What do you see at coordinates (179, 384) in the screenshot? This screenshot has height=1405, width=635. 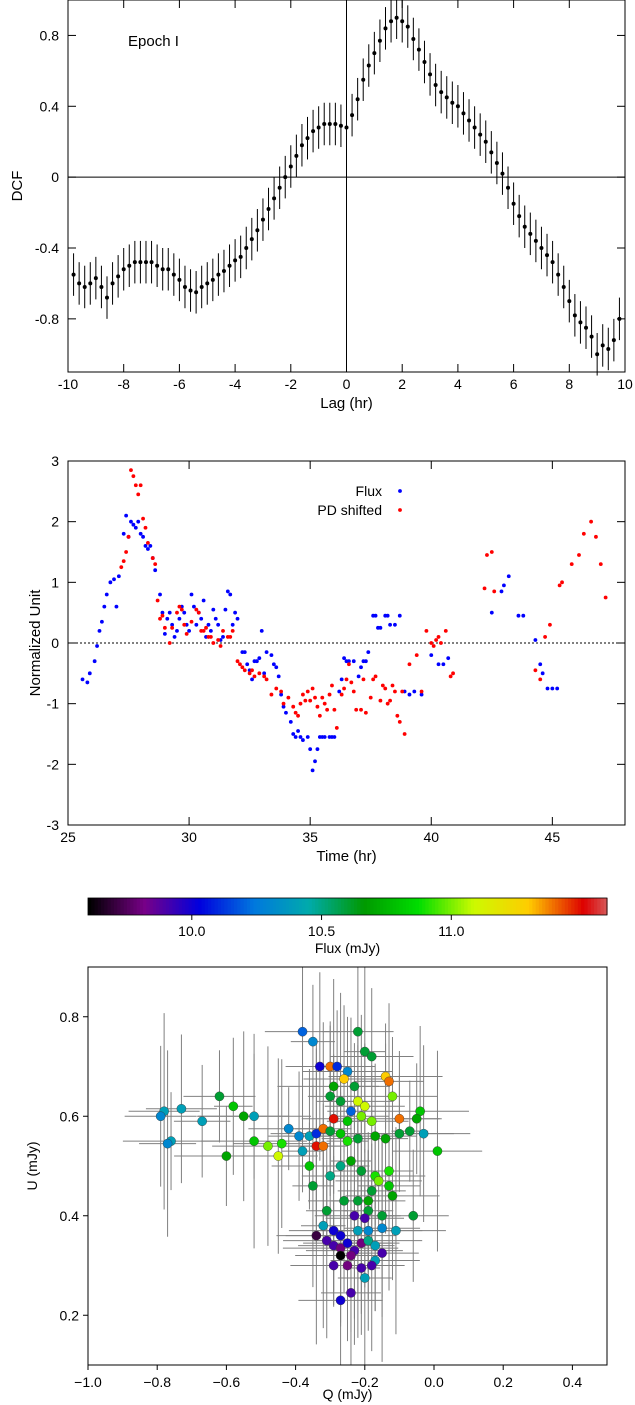 I see `dcf-x-tick-label: -6` at bounding box center [179, 384].